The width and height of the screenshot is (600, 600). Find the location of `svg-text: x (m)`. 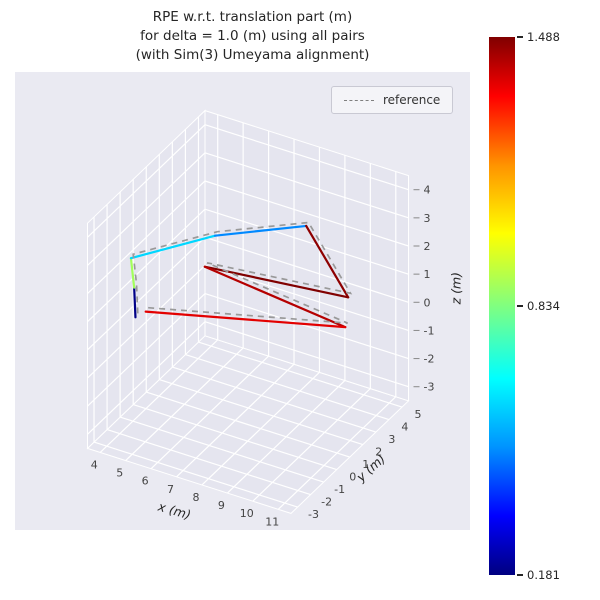

svg-text: x (m) is located at coordinates (174, 510).